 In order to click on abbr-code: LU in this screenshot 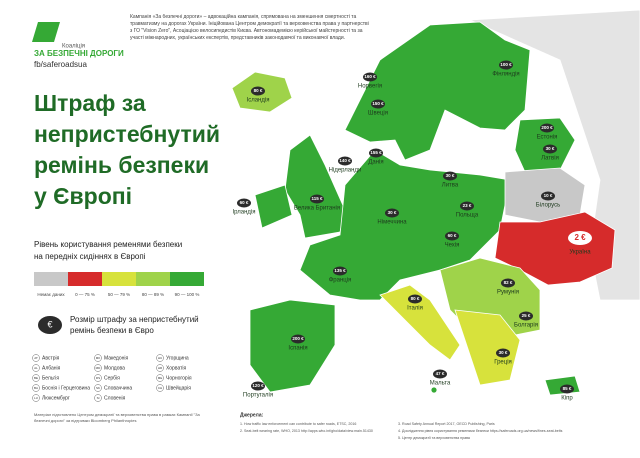, I will do `click(36, 398)`.